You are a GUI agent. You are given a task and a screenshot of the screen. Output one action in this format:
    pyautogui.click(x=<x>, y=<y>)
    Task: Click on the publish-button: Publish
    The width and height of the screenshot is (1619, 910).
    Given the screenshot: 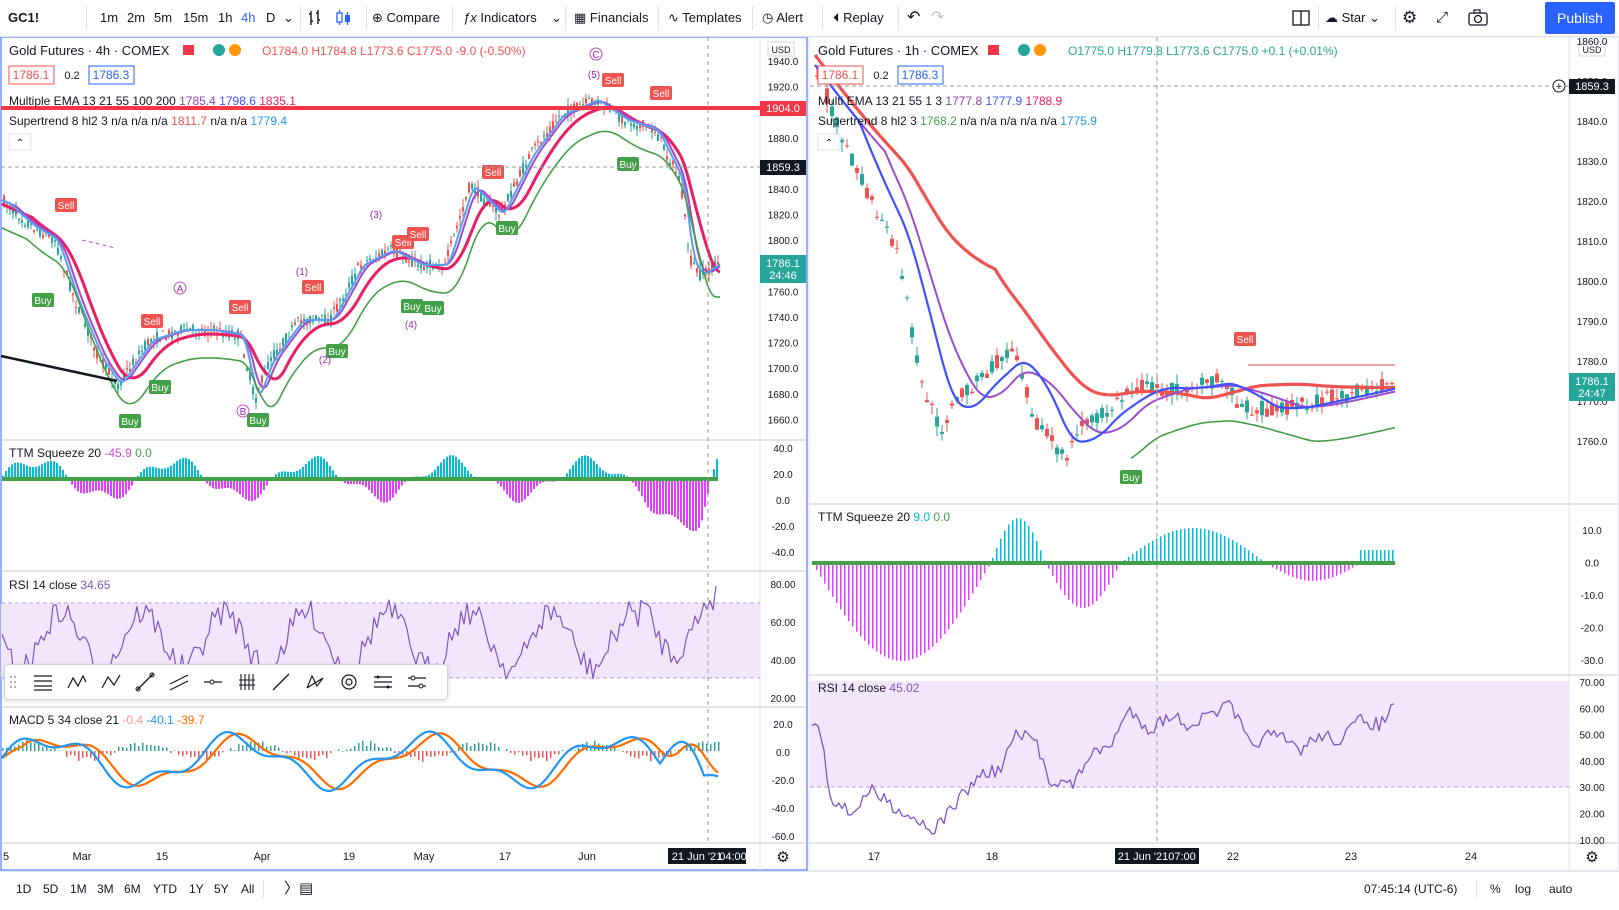 What is the action you would take?
    pyautogui.click(x=1580, y=18)
    